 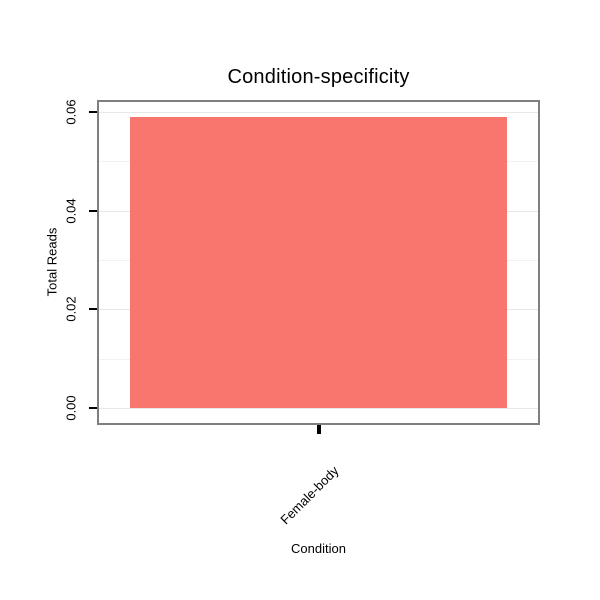 I want to click on x-axis-title: Condition, so click(x=318, y=548).